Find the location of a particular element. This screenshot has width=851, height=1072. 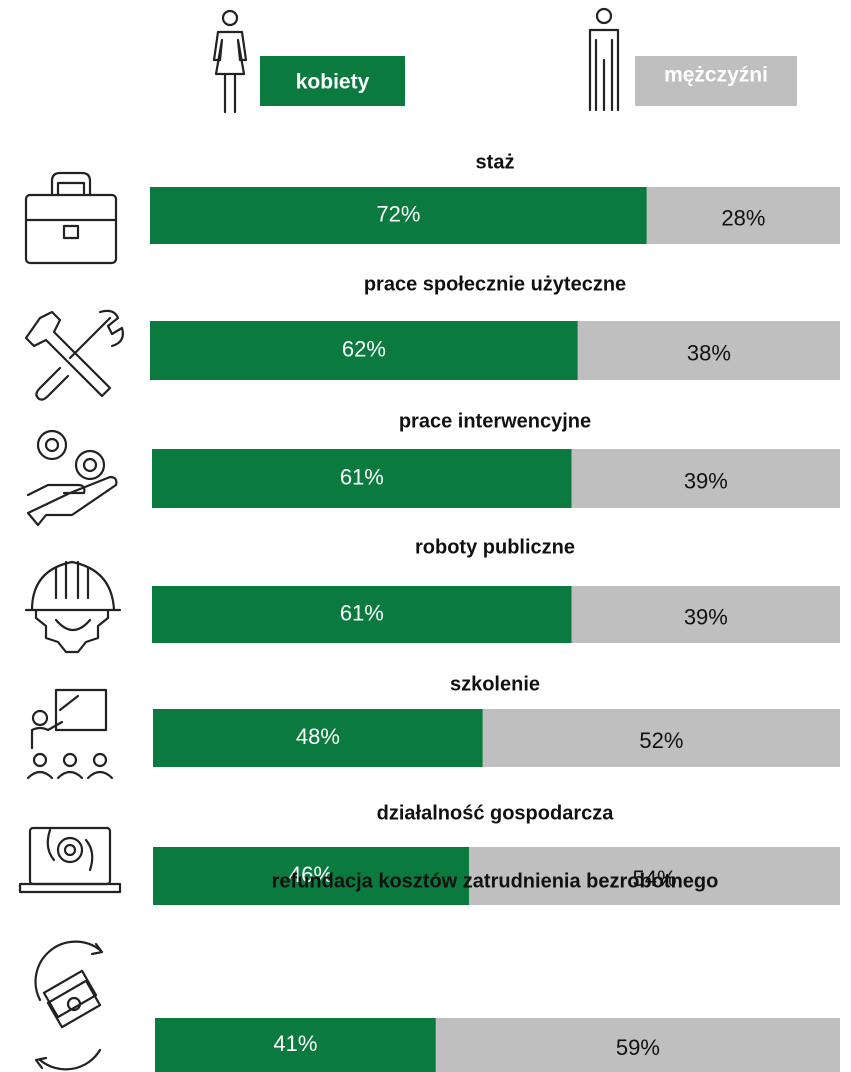

value-label: 38% is located at coordinates (709, 352).